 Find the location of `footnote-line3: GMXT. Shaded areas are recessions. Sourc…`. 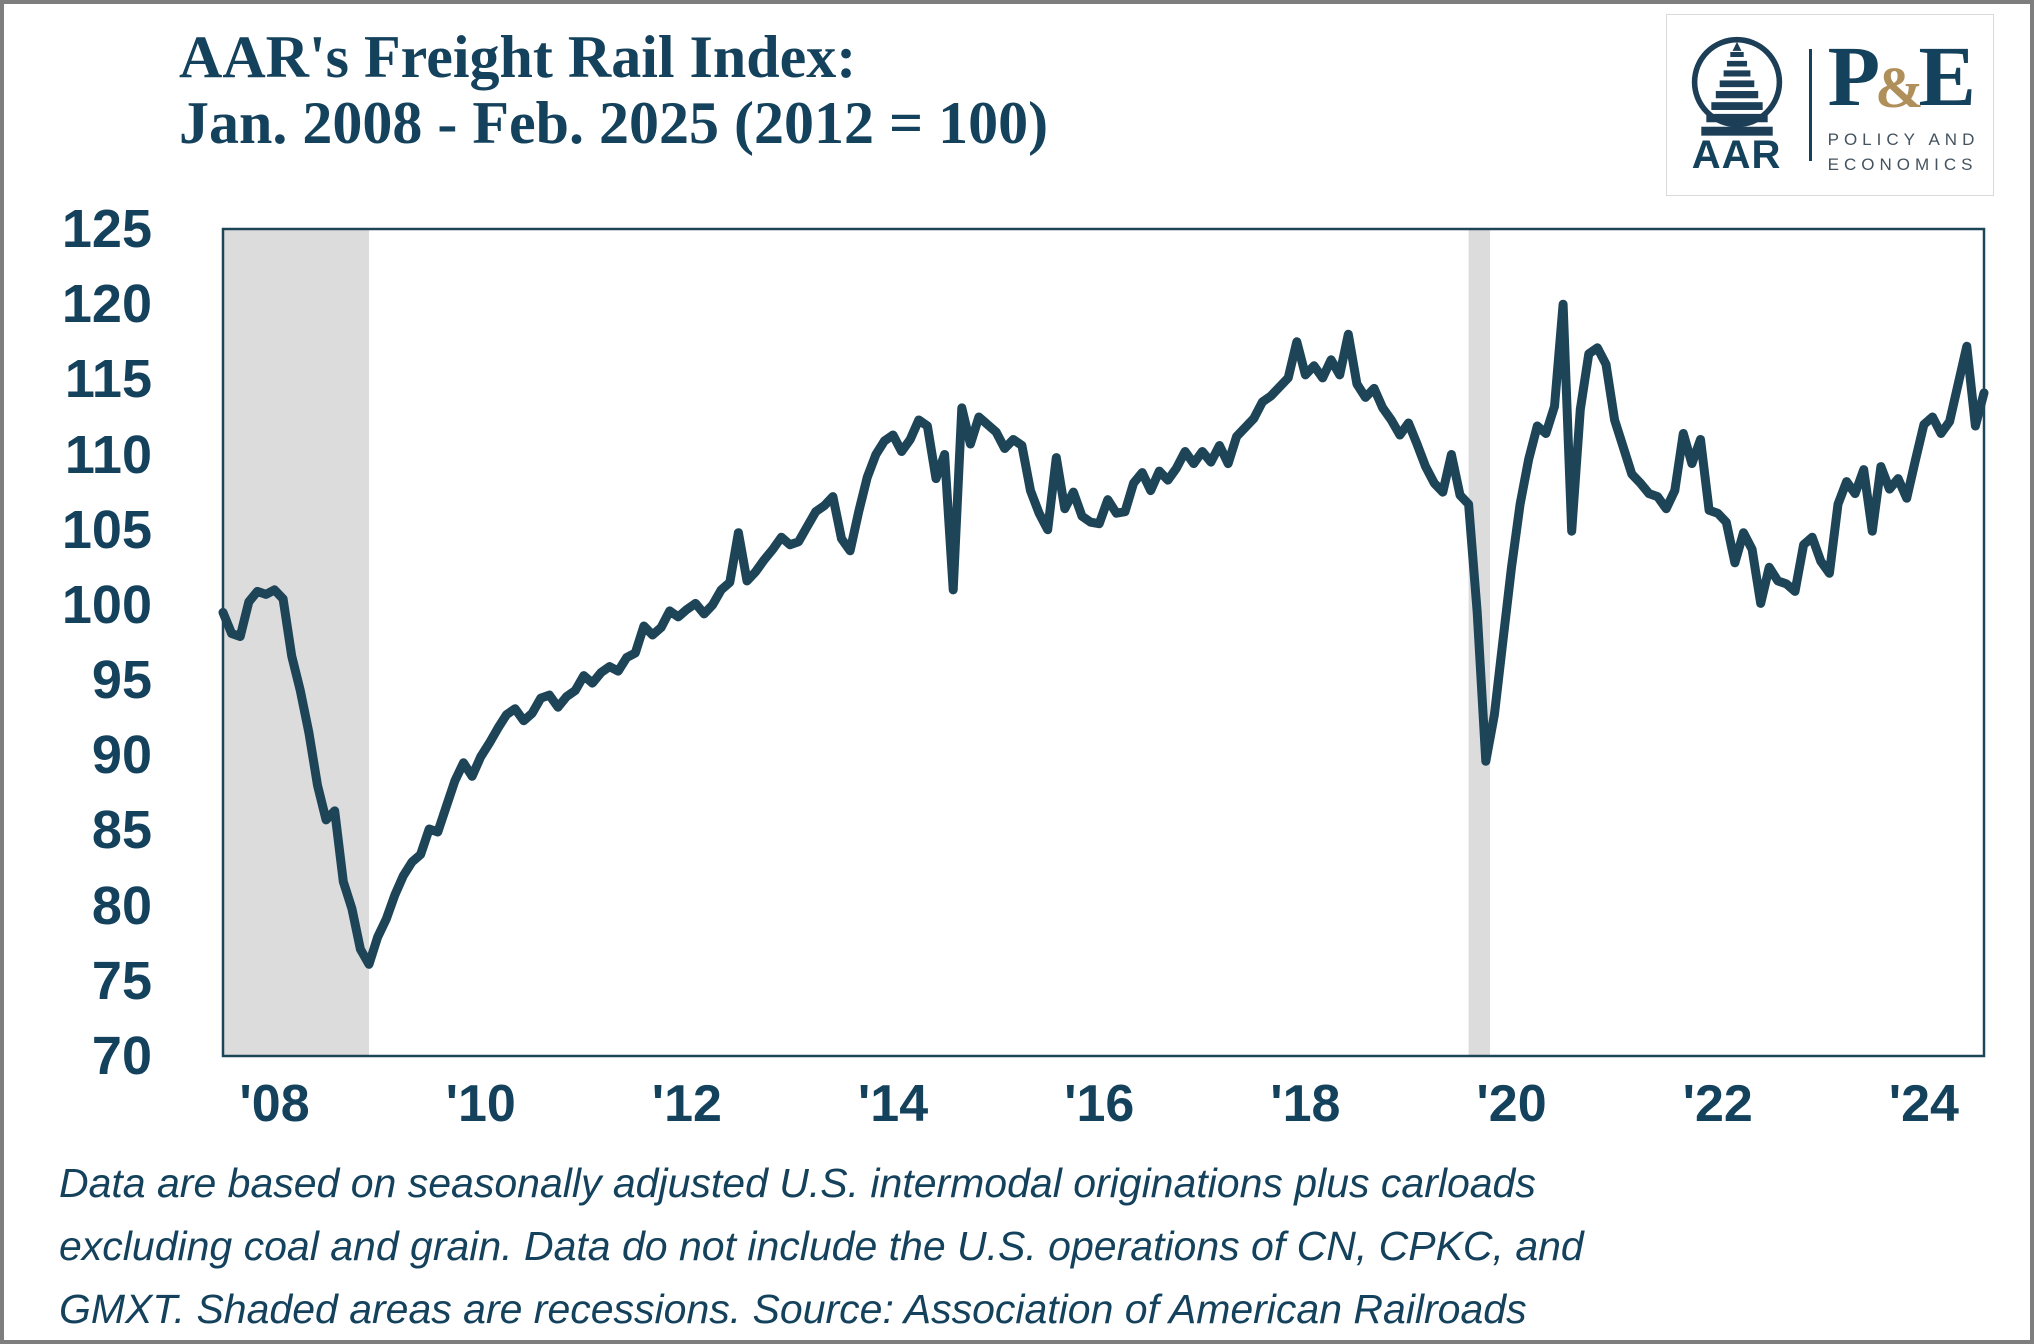

footnote-line3: GMXT. Shaded areas are recessions. Sourc… is located at coordinates (793, 1309).